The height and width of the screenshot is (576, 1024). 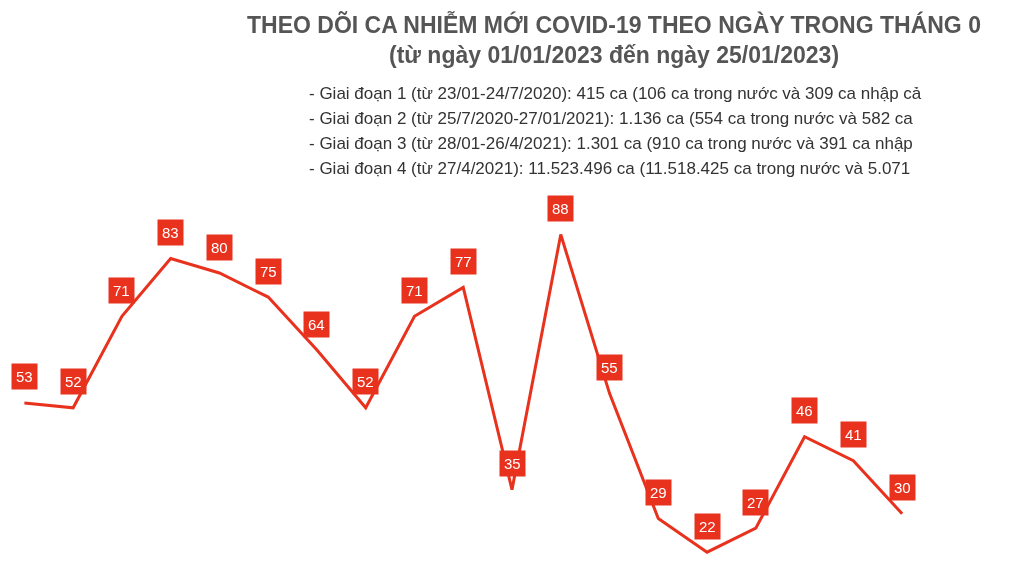 I want to click on data-label: 22, so click(x=707, y=526).